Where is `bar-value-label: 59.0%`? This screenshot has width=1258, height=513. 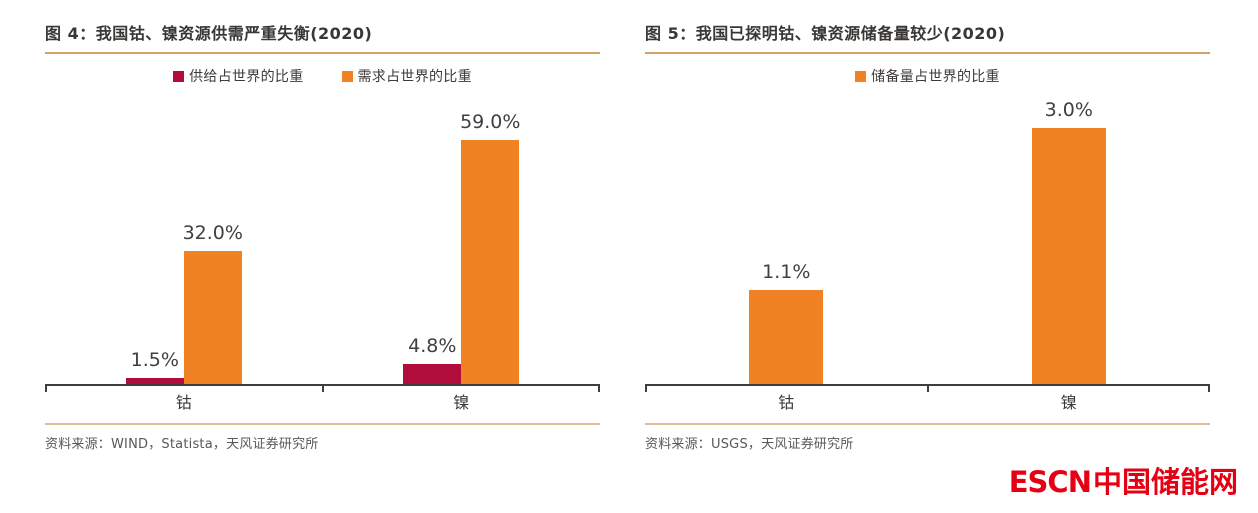 bar-value-label: 59.0% is located at coordinates (490, 121).